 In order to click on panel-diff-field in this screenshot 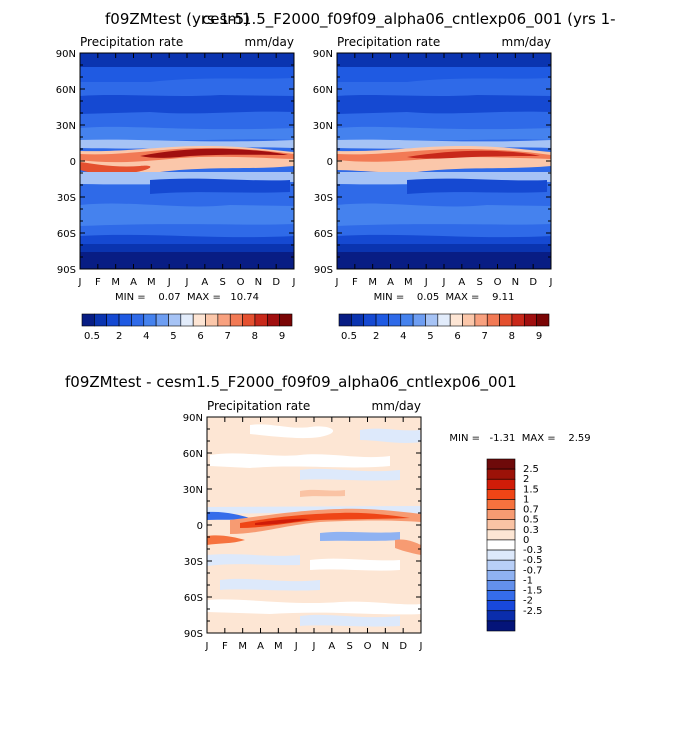, I will do `click(314, 525)`.